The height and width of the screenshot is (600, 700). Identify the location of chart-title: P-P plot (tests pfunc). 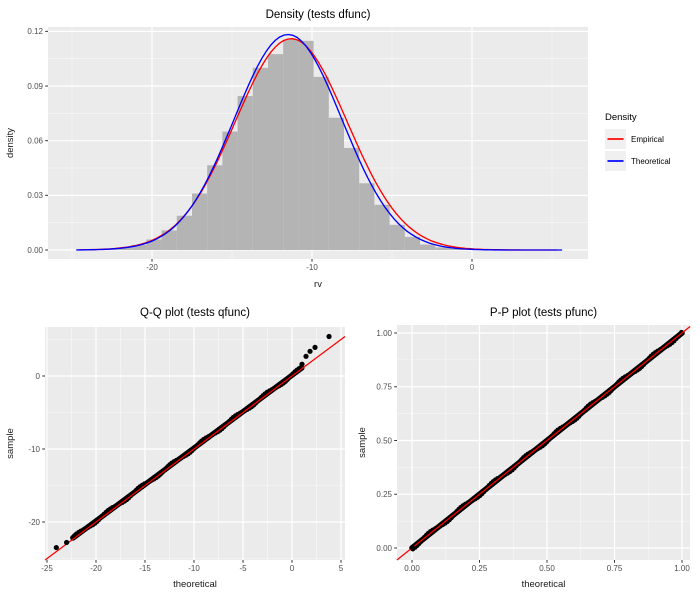
(543, 313).